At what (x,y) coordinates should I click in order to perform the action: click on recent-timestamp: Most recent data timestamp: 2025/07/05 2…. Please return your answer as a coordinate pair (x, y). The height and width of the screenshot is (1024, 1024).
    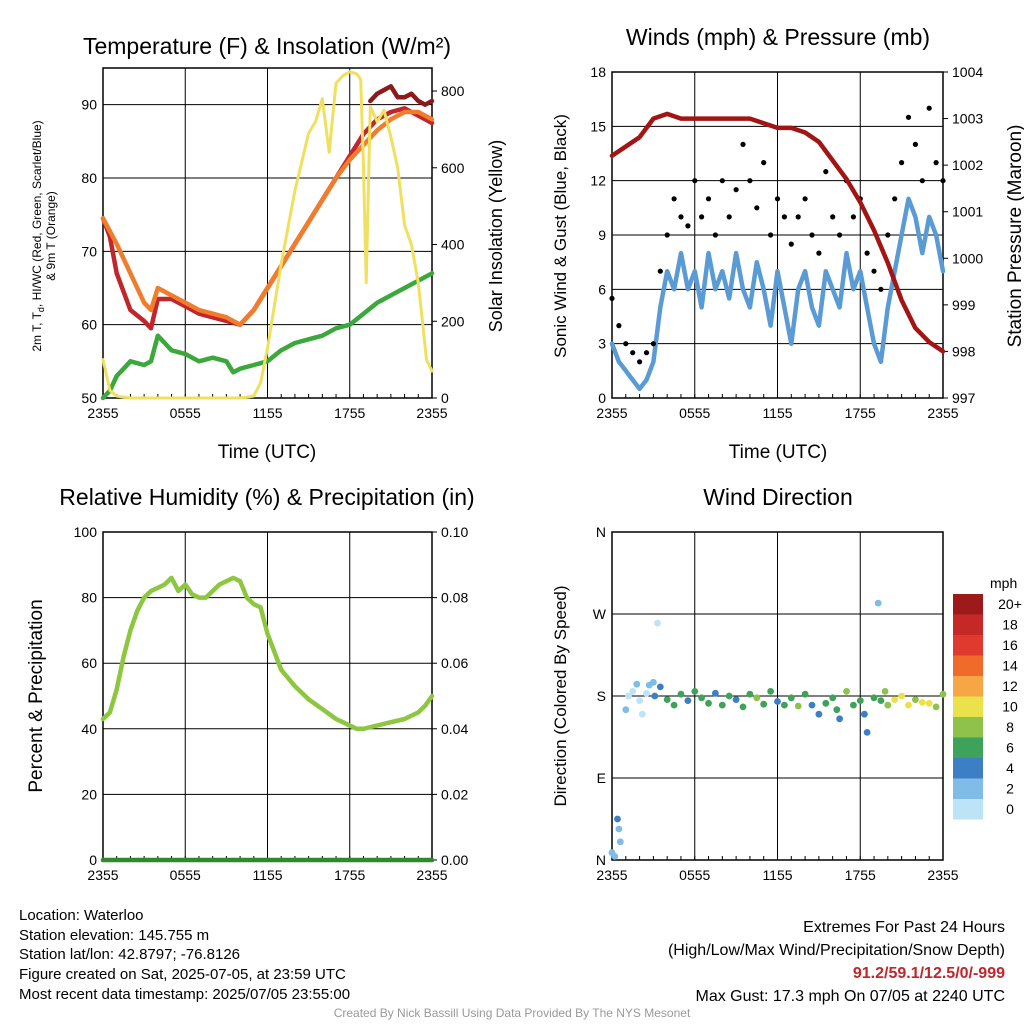
    Looking at the image, I should click on (185, 994).